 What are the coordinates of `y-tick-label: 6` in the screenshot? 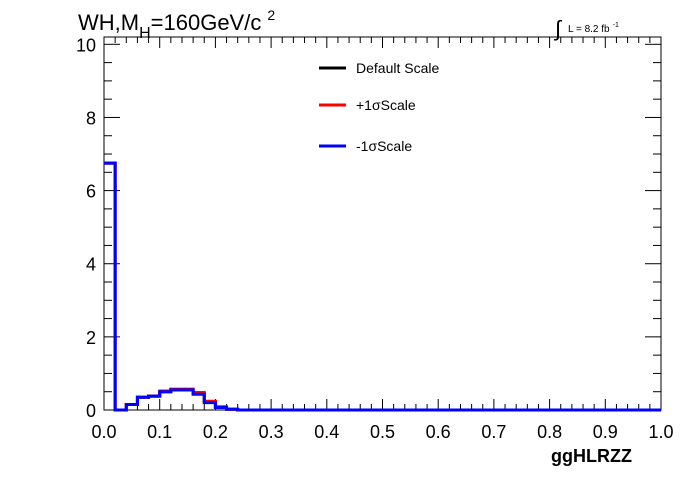 It's located at (91, 192).